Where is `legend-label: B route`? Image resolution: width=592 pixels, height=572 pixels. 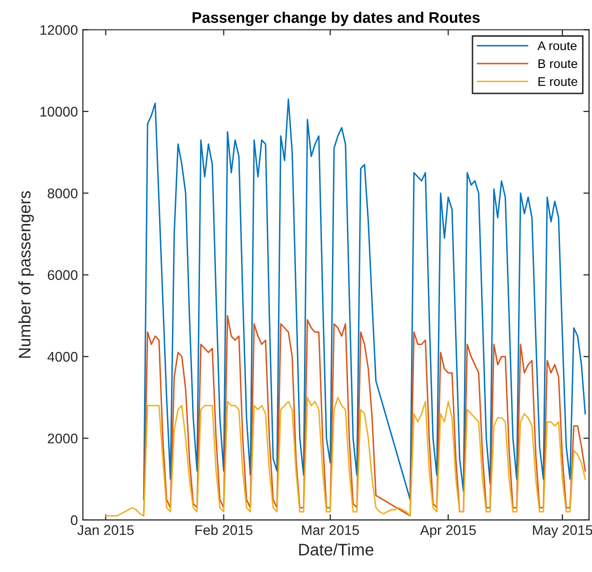 legend-label: B route is located at coordinates (558, 63).